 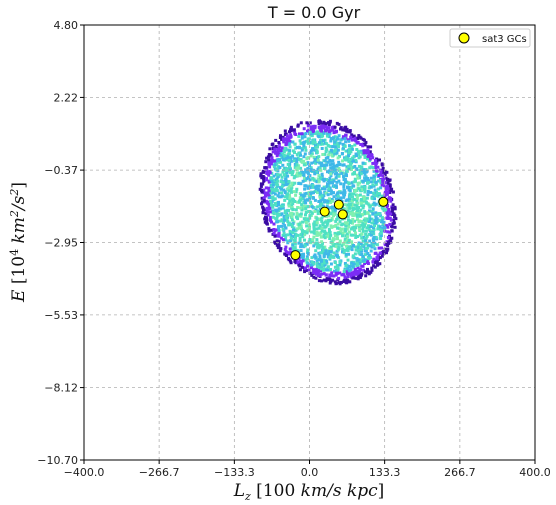 What do you see at coordinates (84, 472) in the screenshot?
I see `x-tick-label: −400.0` at bounding box center [84, 472].